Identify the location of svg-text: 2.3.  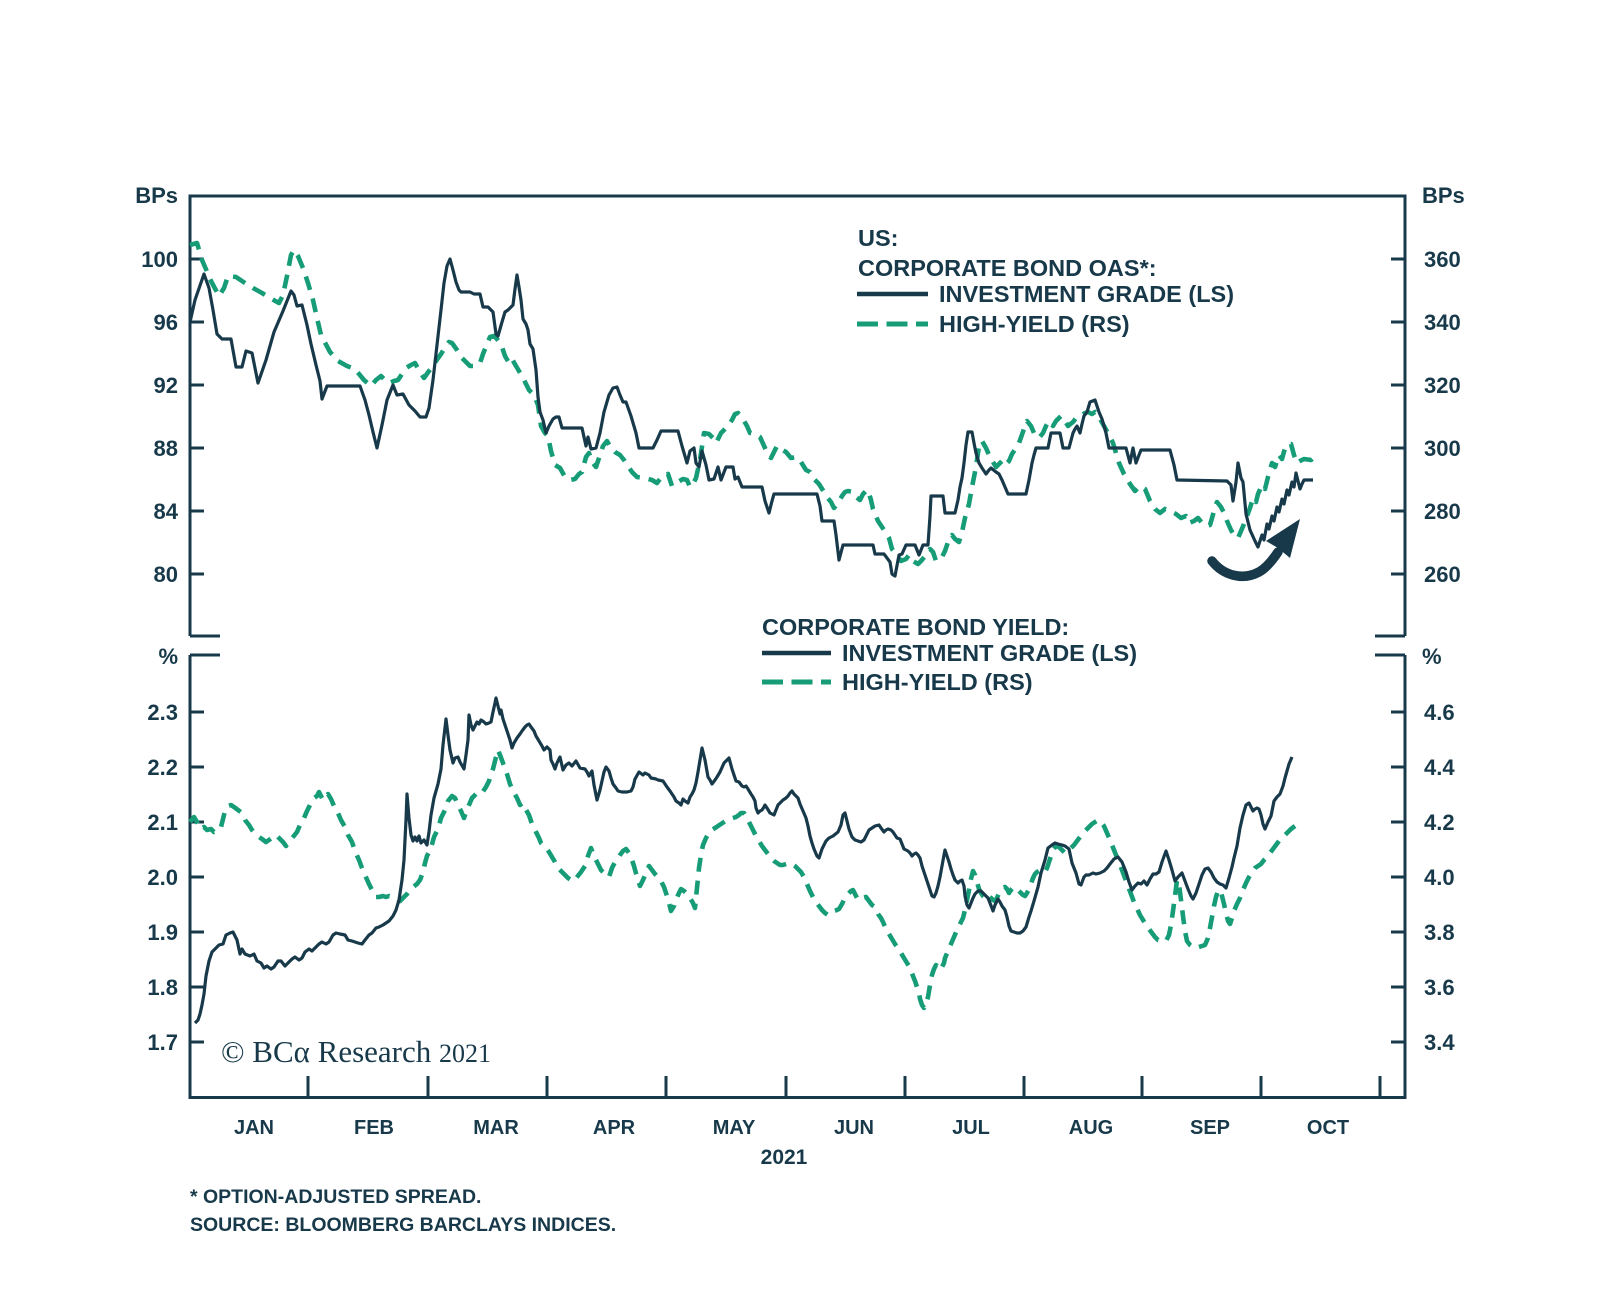
(162, 712).